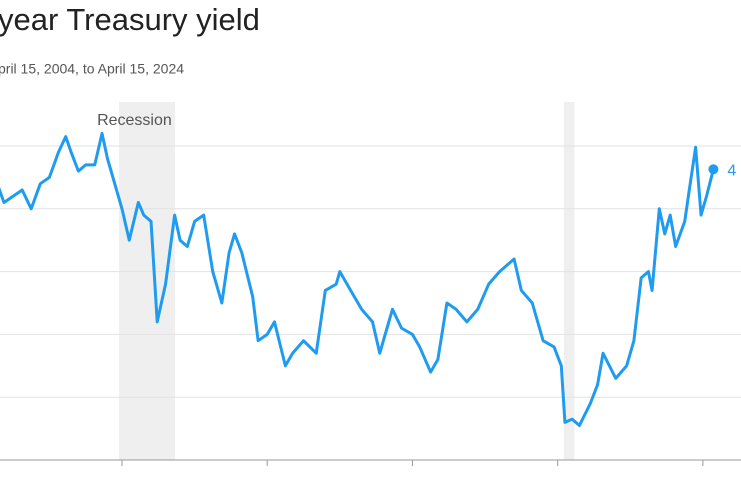  What do you see at coordinates (557, 484) in the screenshot?
I see `x-tick-label: 2020` at bounding box center [557, 484].